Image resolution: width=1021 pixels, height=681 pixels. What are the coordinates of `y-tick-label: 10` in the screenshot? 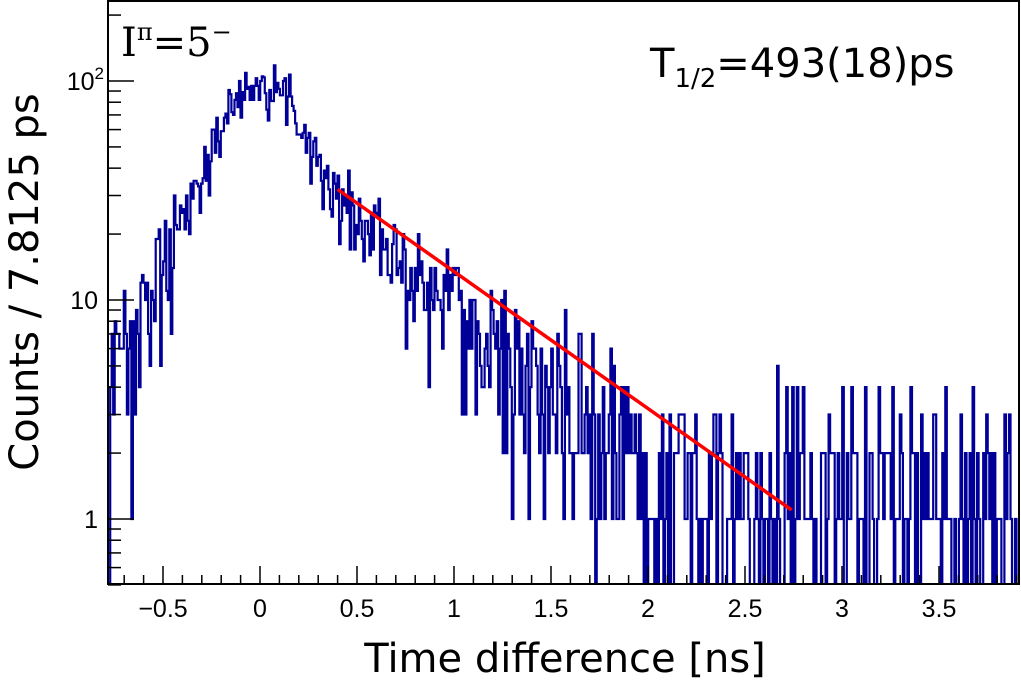 It's located at (84, 301).